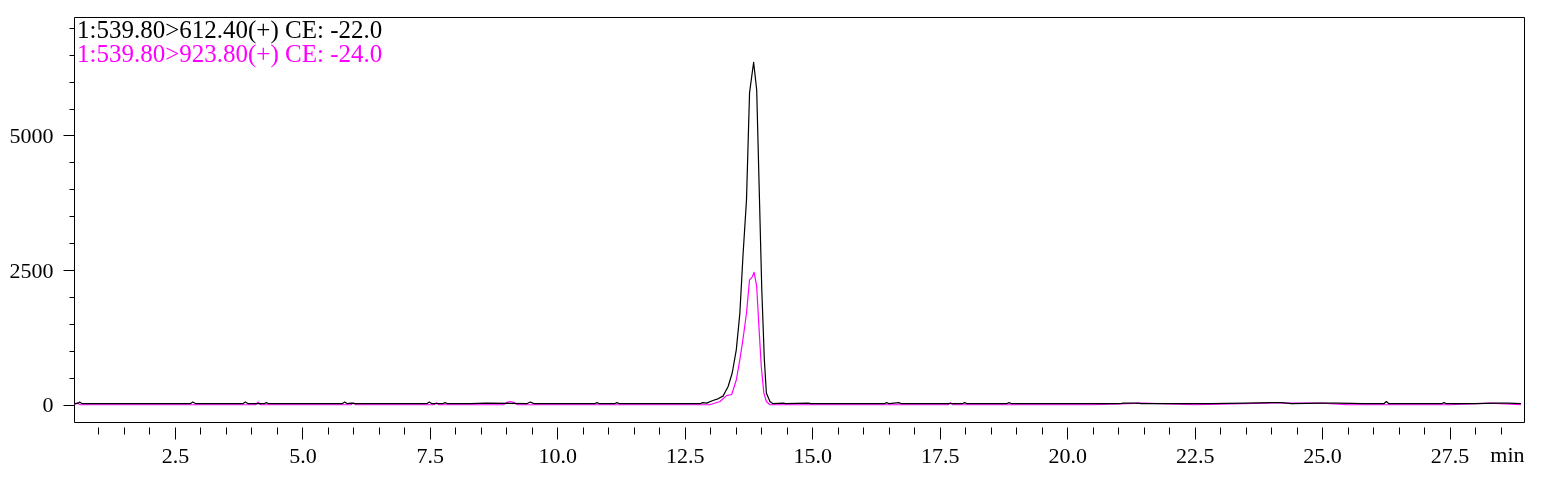 This screenshot has width=1555, height=477. I want to click on x-tick-label: 25.0, so click(1322, 455).